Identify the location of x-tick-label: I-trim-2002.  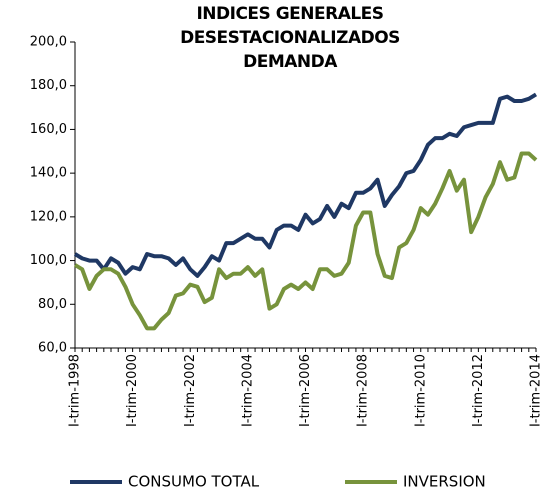
(190, 390).